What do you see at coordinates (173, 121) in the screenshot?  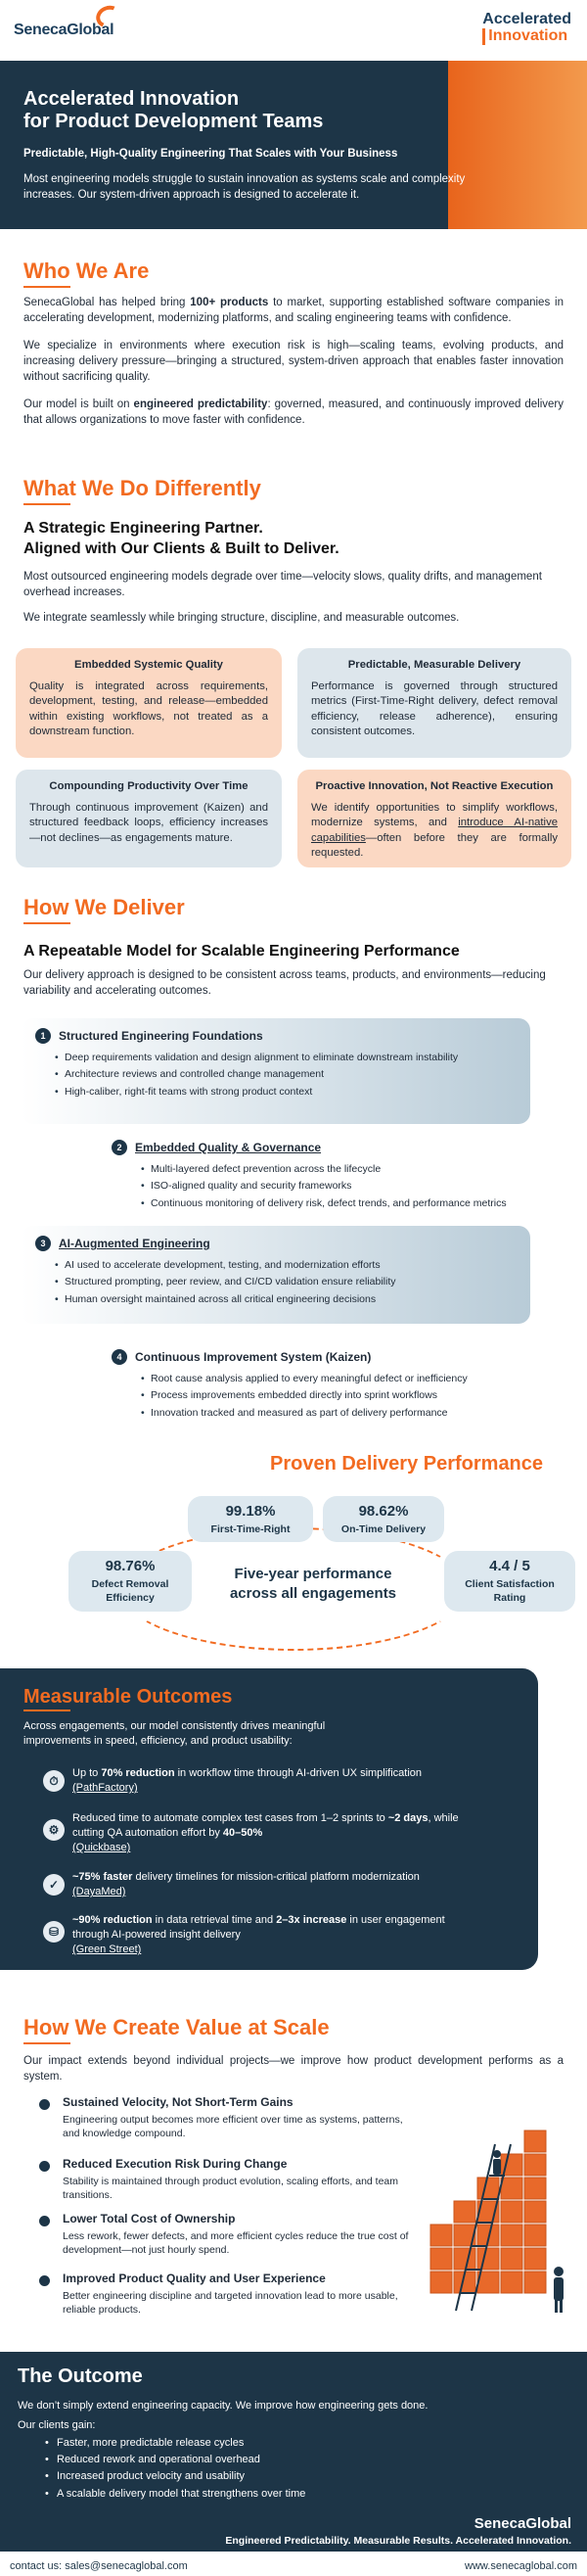 I see `hero-title-line2: for Product Development Teams` at bounding box center [173, 121].